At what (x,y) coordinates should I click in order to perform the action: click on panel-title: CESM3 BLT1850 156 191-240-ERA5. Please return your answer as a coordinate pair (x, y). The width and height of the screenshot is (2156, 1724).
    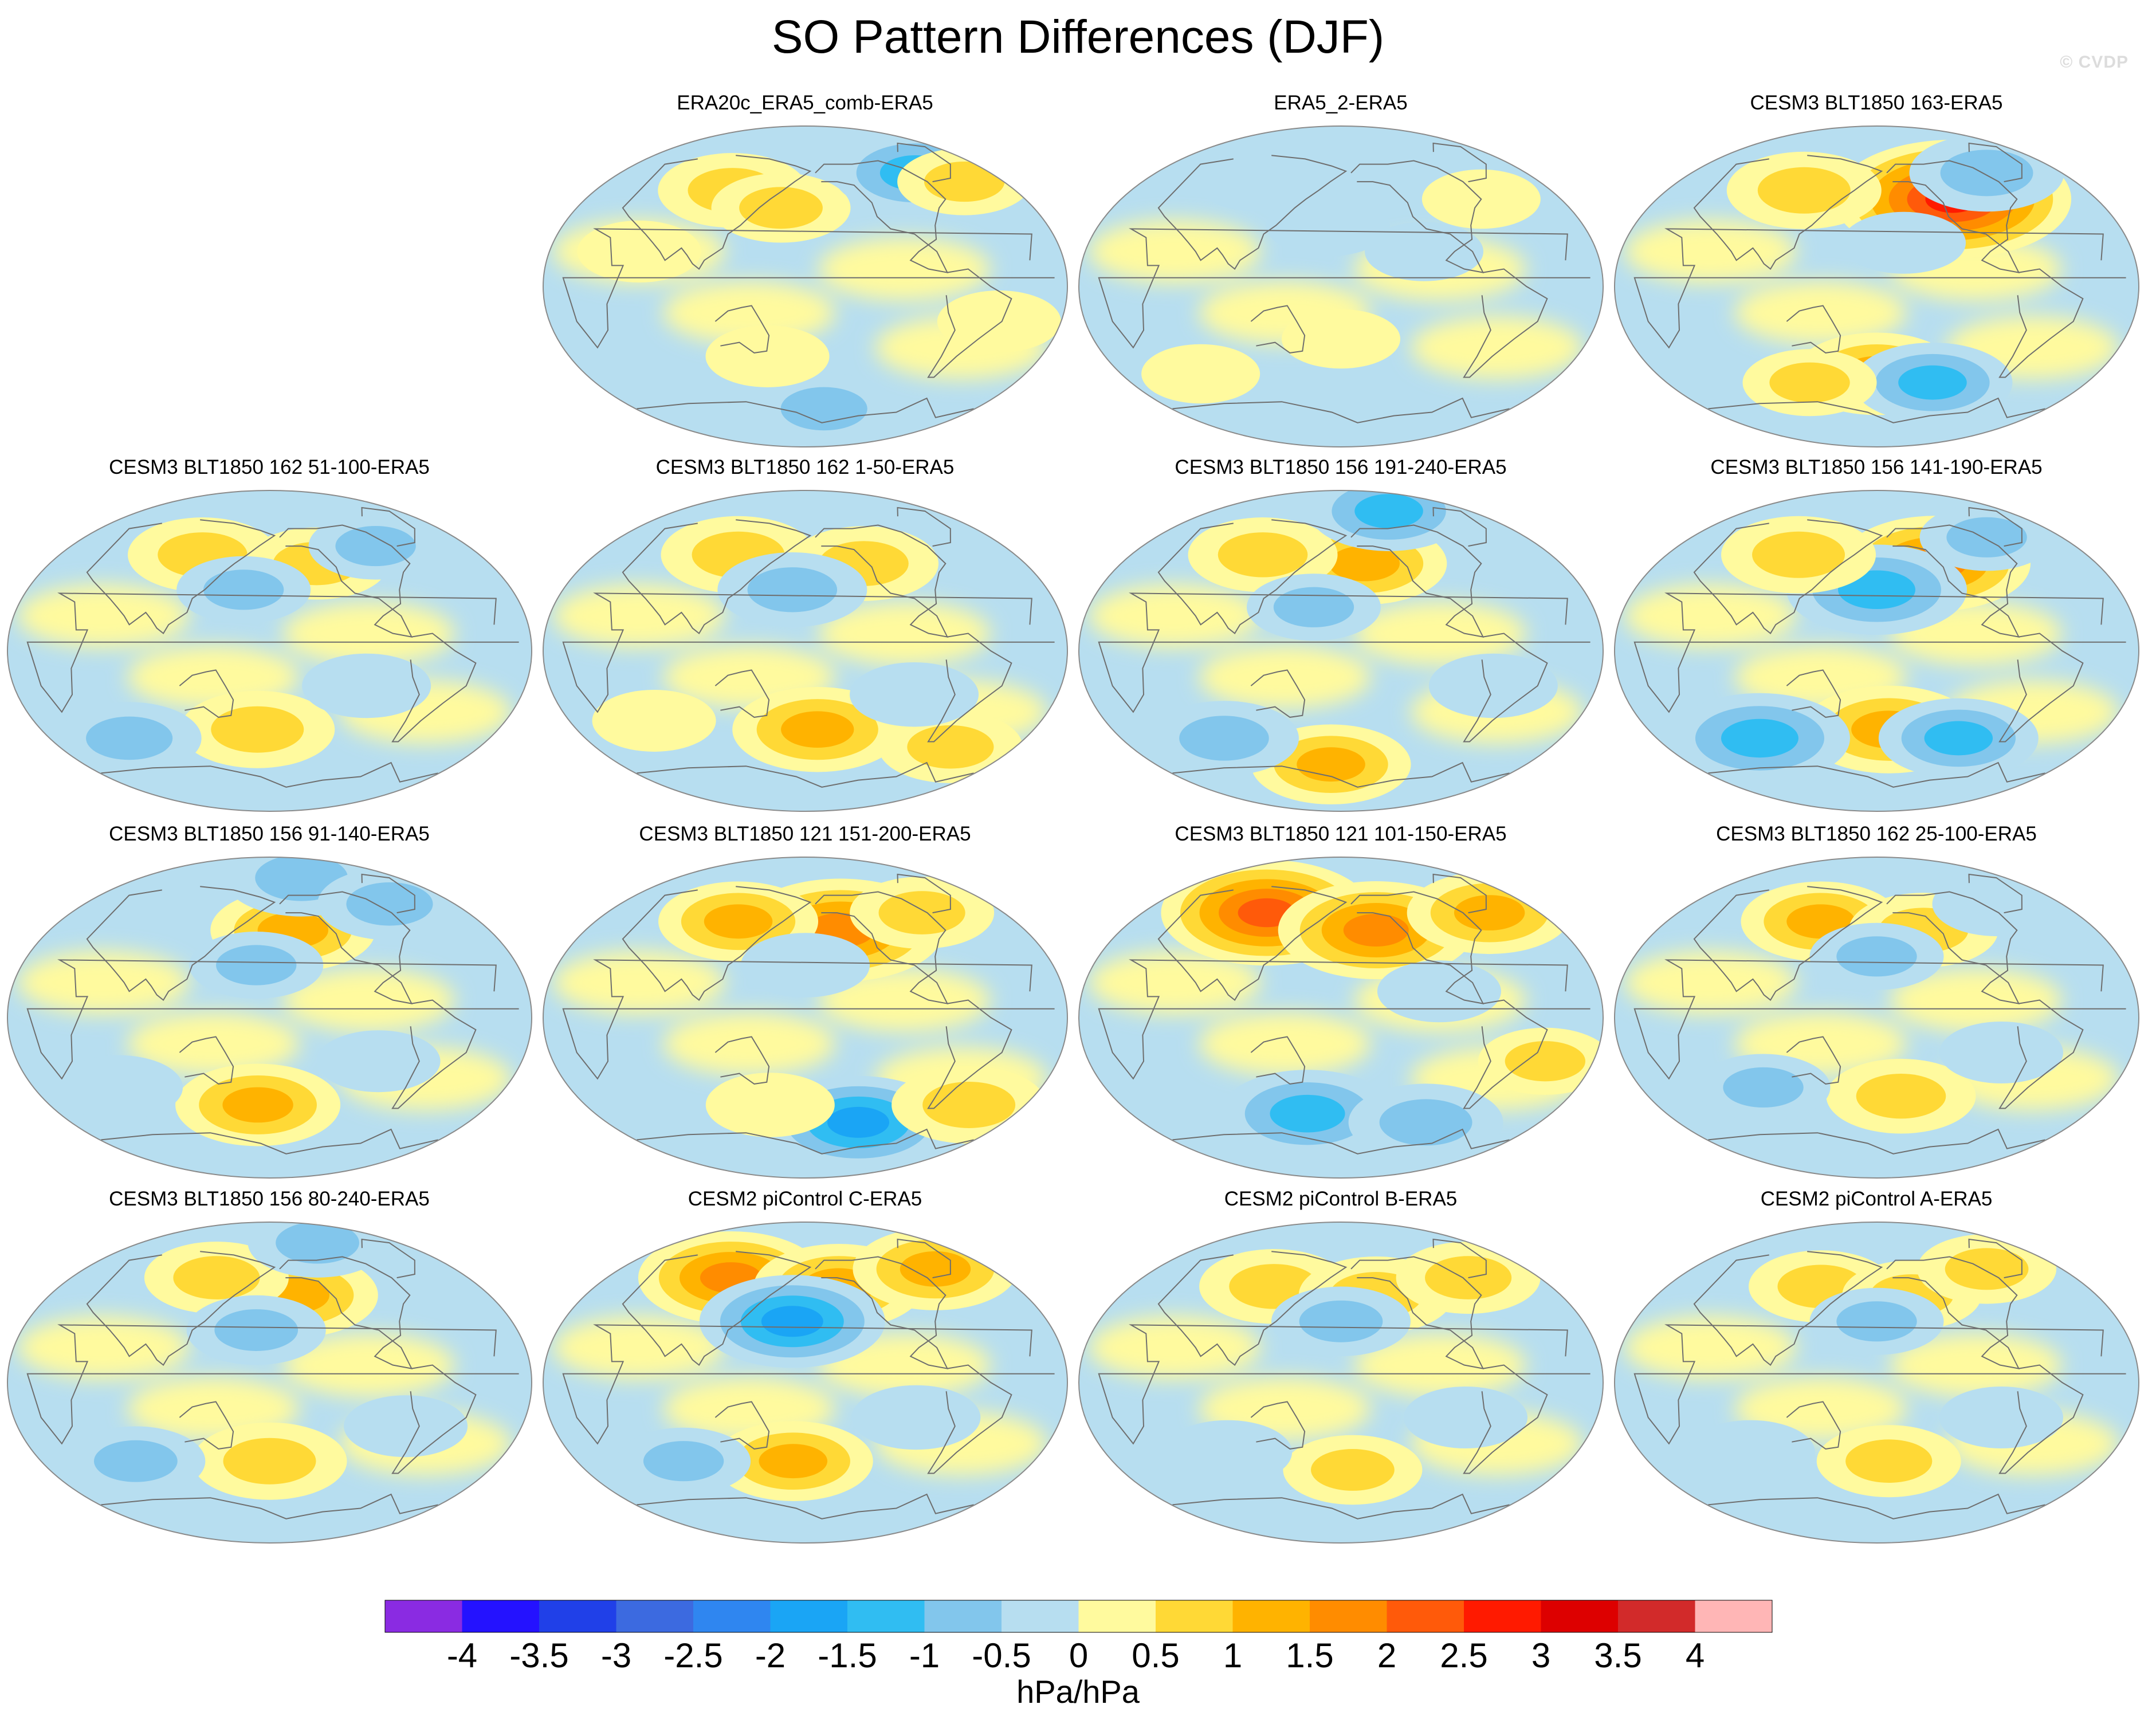
    Looking at the image, I should click on (1341, 467).